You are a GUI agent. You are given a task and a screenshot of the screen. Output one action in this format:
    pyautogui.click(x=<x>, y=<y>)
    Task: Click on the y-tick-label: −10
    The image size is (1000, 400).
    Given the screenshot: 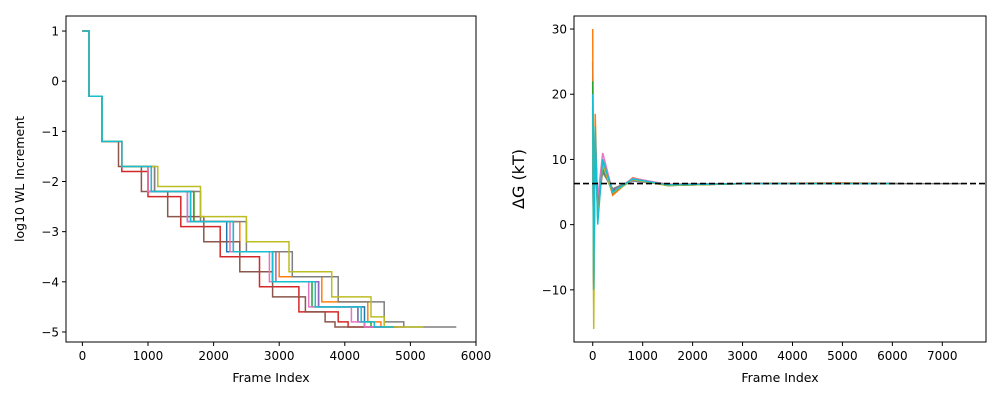 What is the action you would take?
    pyautogui.click(x=554, y=290)
    